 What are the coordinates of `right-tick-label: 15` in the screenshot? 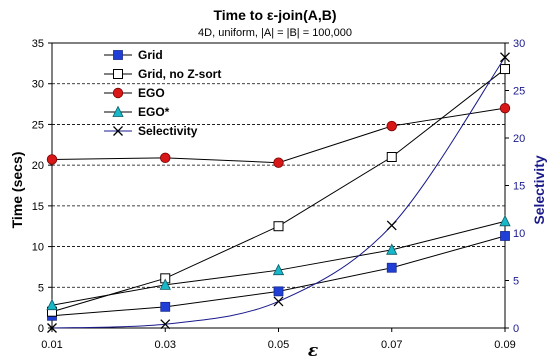 It's located at (519, 187).